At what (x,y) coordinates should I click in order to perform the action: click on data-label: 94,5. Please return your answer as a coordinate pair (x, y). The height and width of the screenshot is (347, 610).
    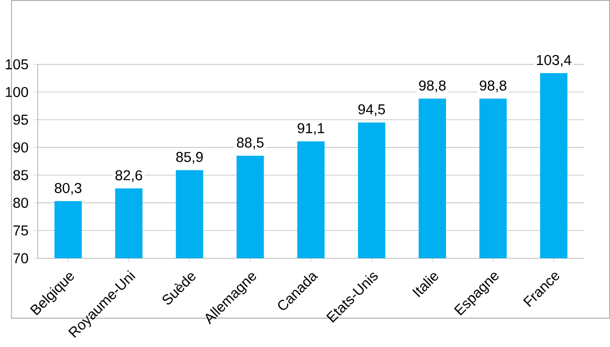
    Looking at the image, I should click on (371, 110).